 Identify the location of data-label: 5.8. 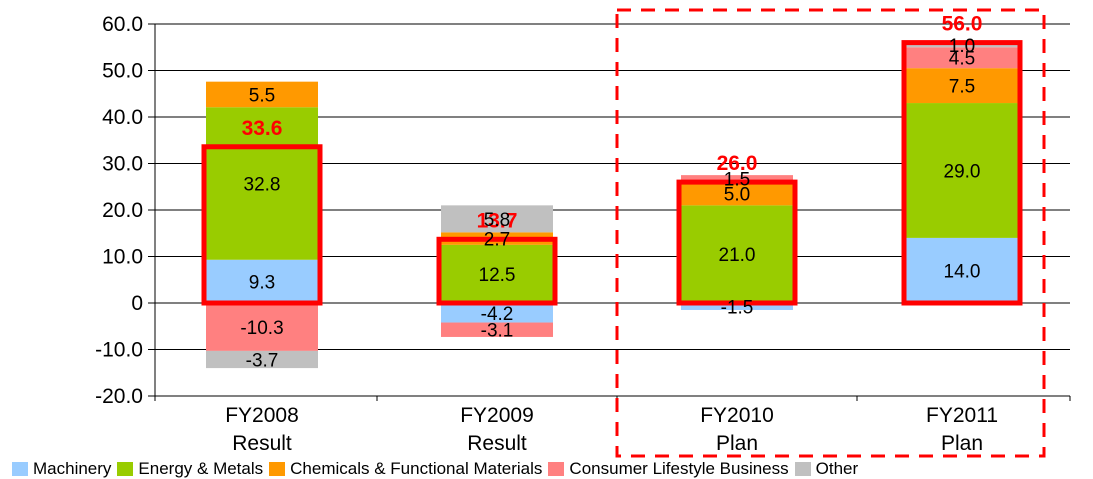
(497, 220).